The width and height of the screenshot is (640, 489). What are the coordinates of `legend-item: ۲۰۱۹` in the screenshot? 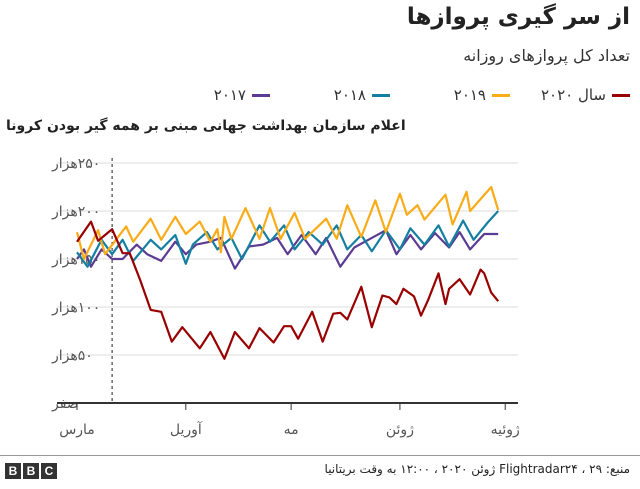 It's located at (450, 95).